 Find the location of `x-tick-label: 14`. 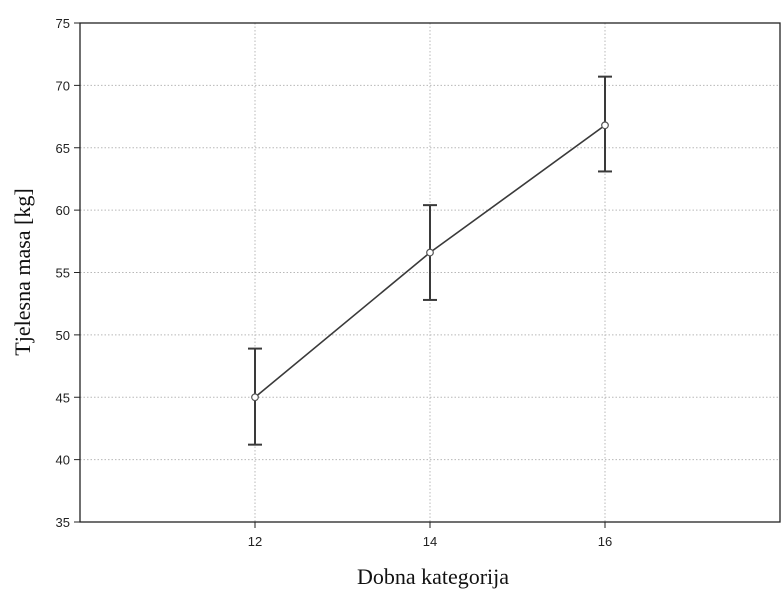

x-tick-label: 14 is located at coordinates (430, 541).